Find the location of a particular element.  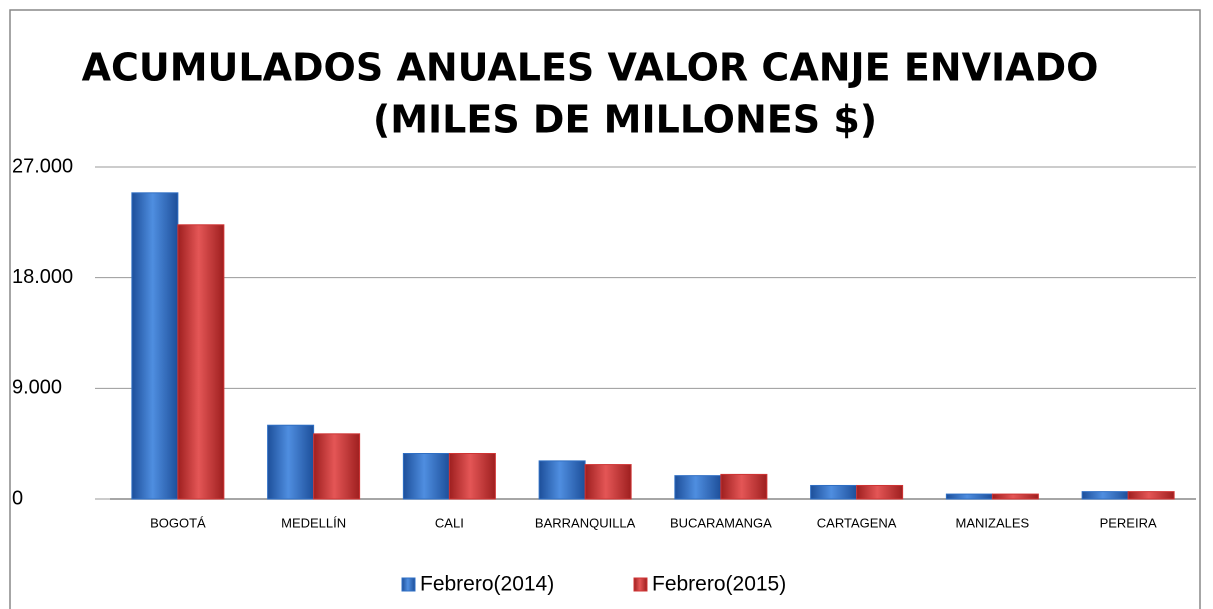

x-tick-label: PEREIRA is located at coordinates (1128, 522).